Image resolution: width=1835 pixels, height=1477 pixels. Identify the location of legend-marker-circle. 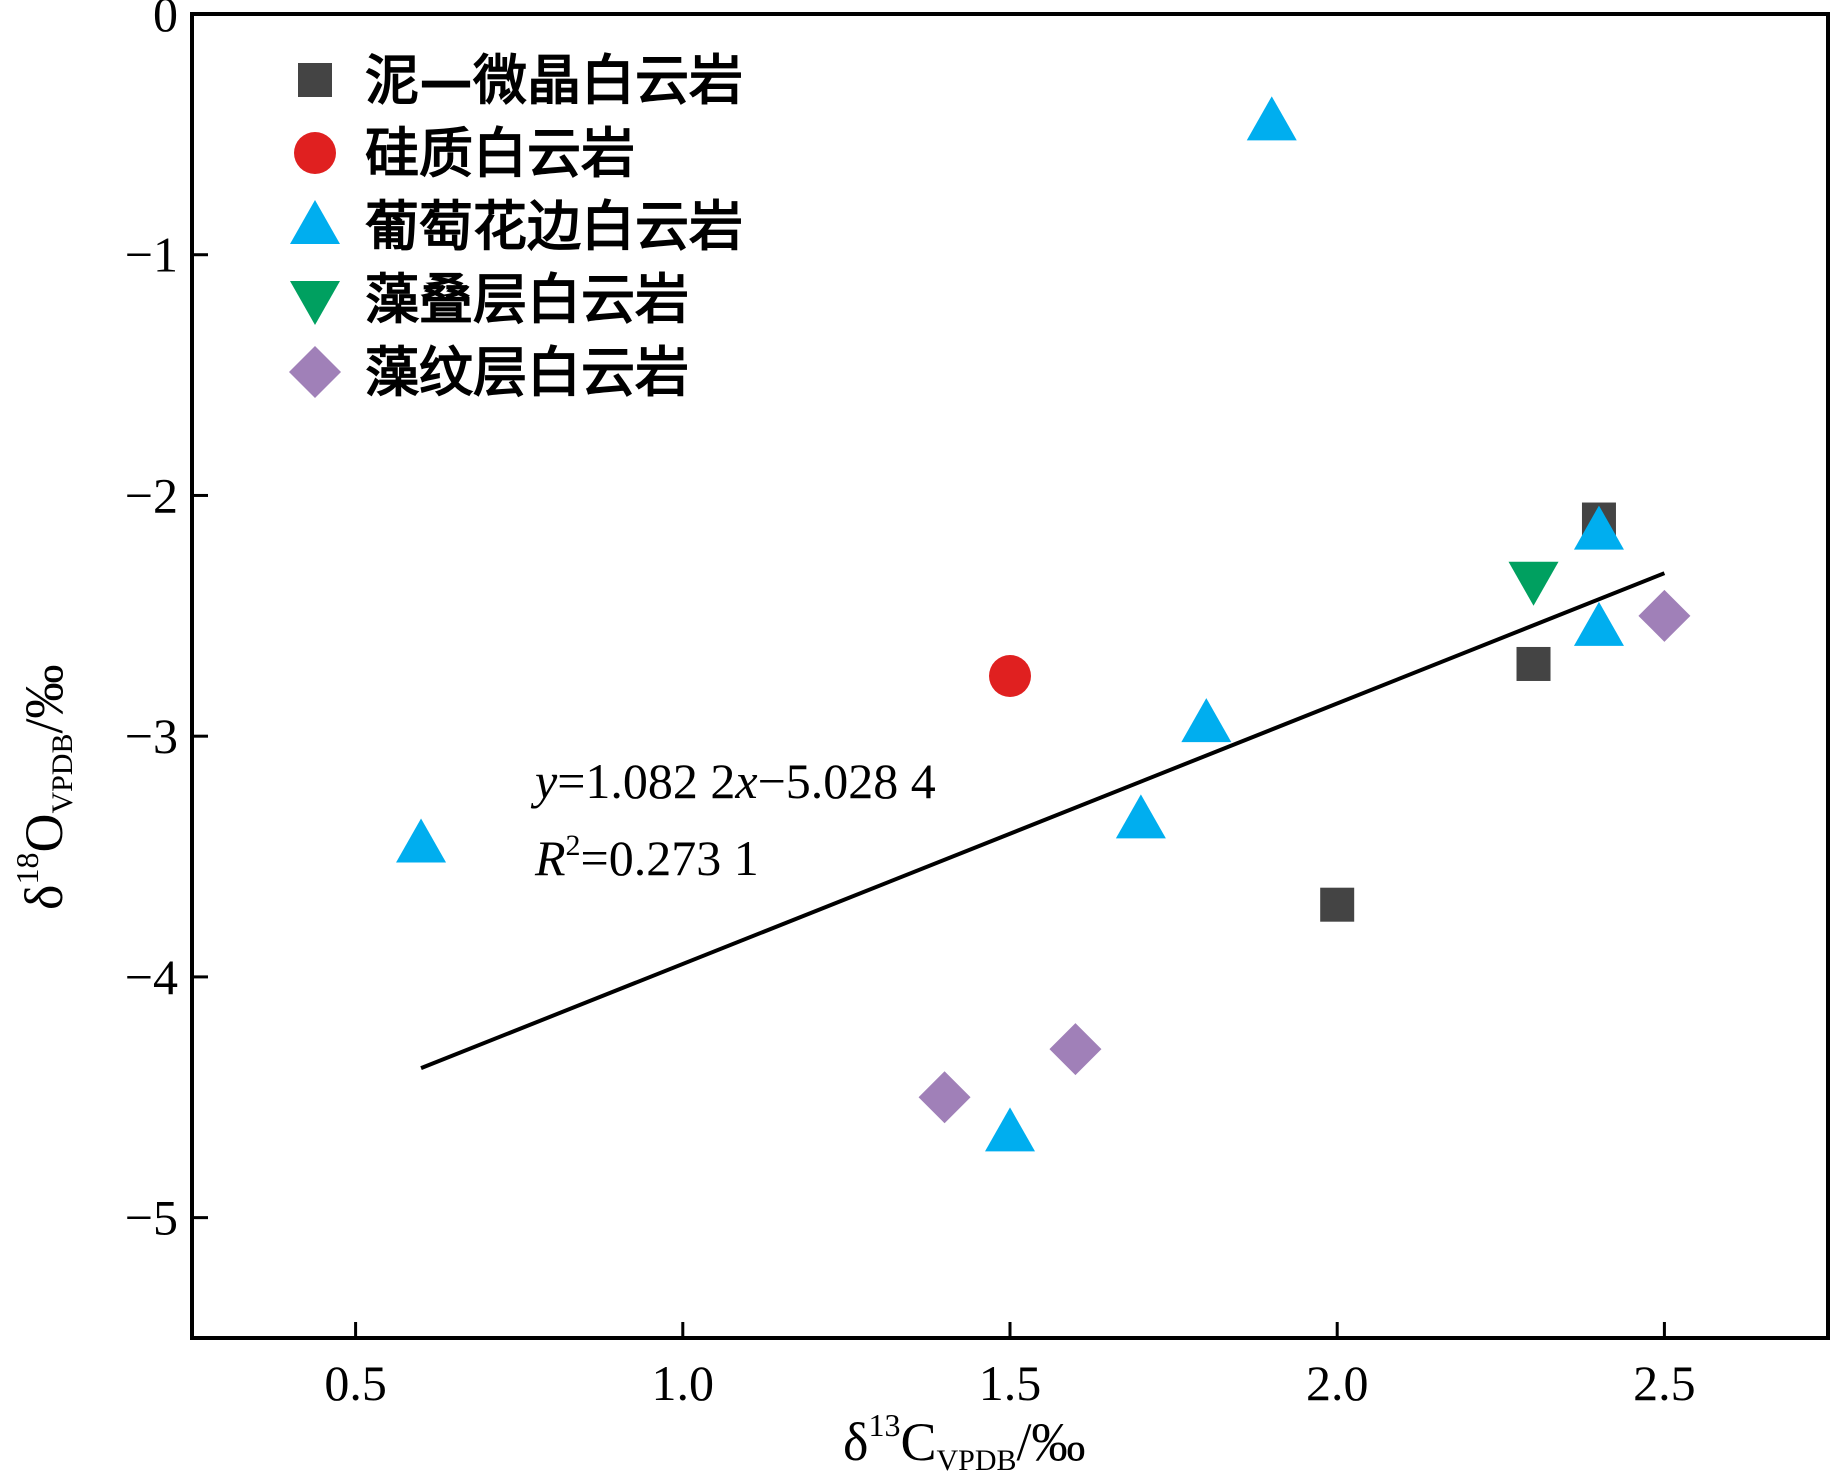
(315, 153).